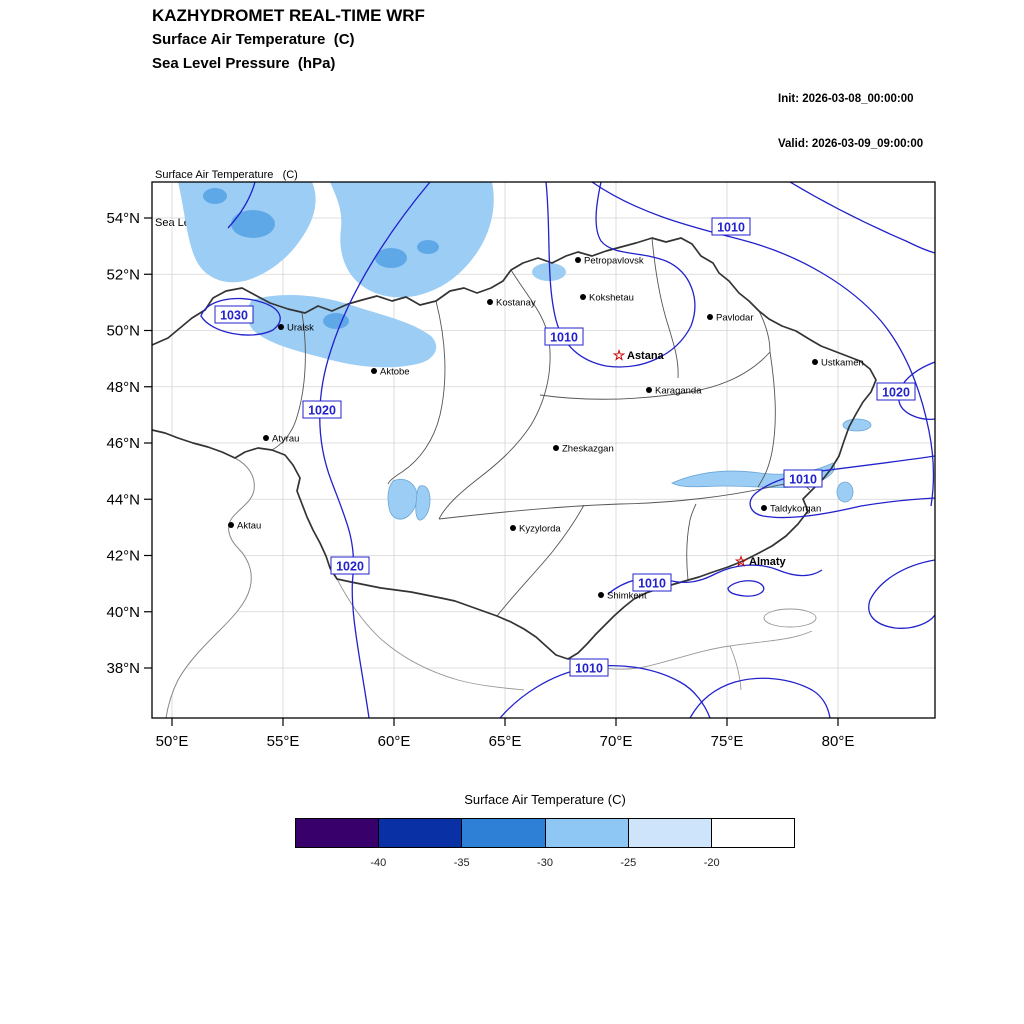 The width and height of the screenshot is (1024, 1024). I want to click on y-axis-label: 44°N, so click(123, 499).